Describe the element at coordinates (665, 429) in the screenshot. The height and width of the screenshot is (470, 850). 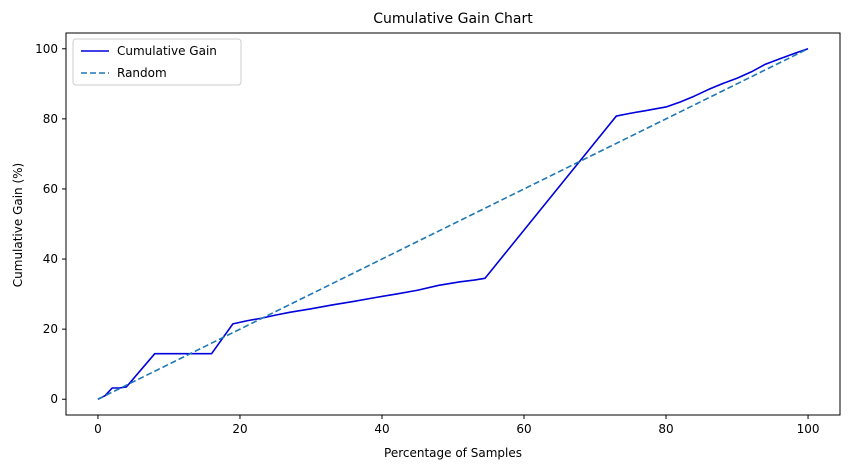
I see `x-tick-label: 80` at that location.